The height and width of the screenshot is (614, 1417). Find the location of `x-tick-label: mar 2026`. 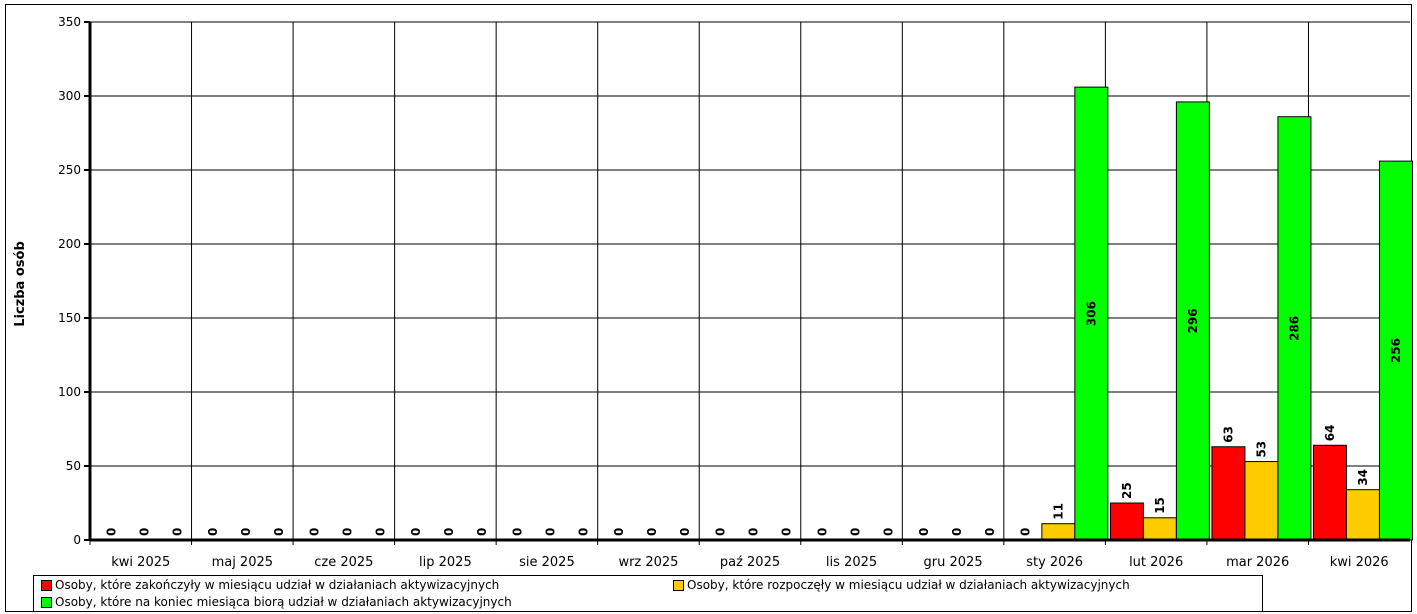

x-tick-label: mar 2026 is located at coordinates (1257, 562).